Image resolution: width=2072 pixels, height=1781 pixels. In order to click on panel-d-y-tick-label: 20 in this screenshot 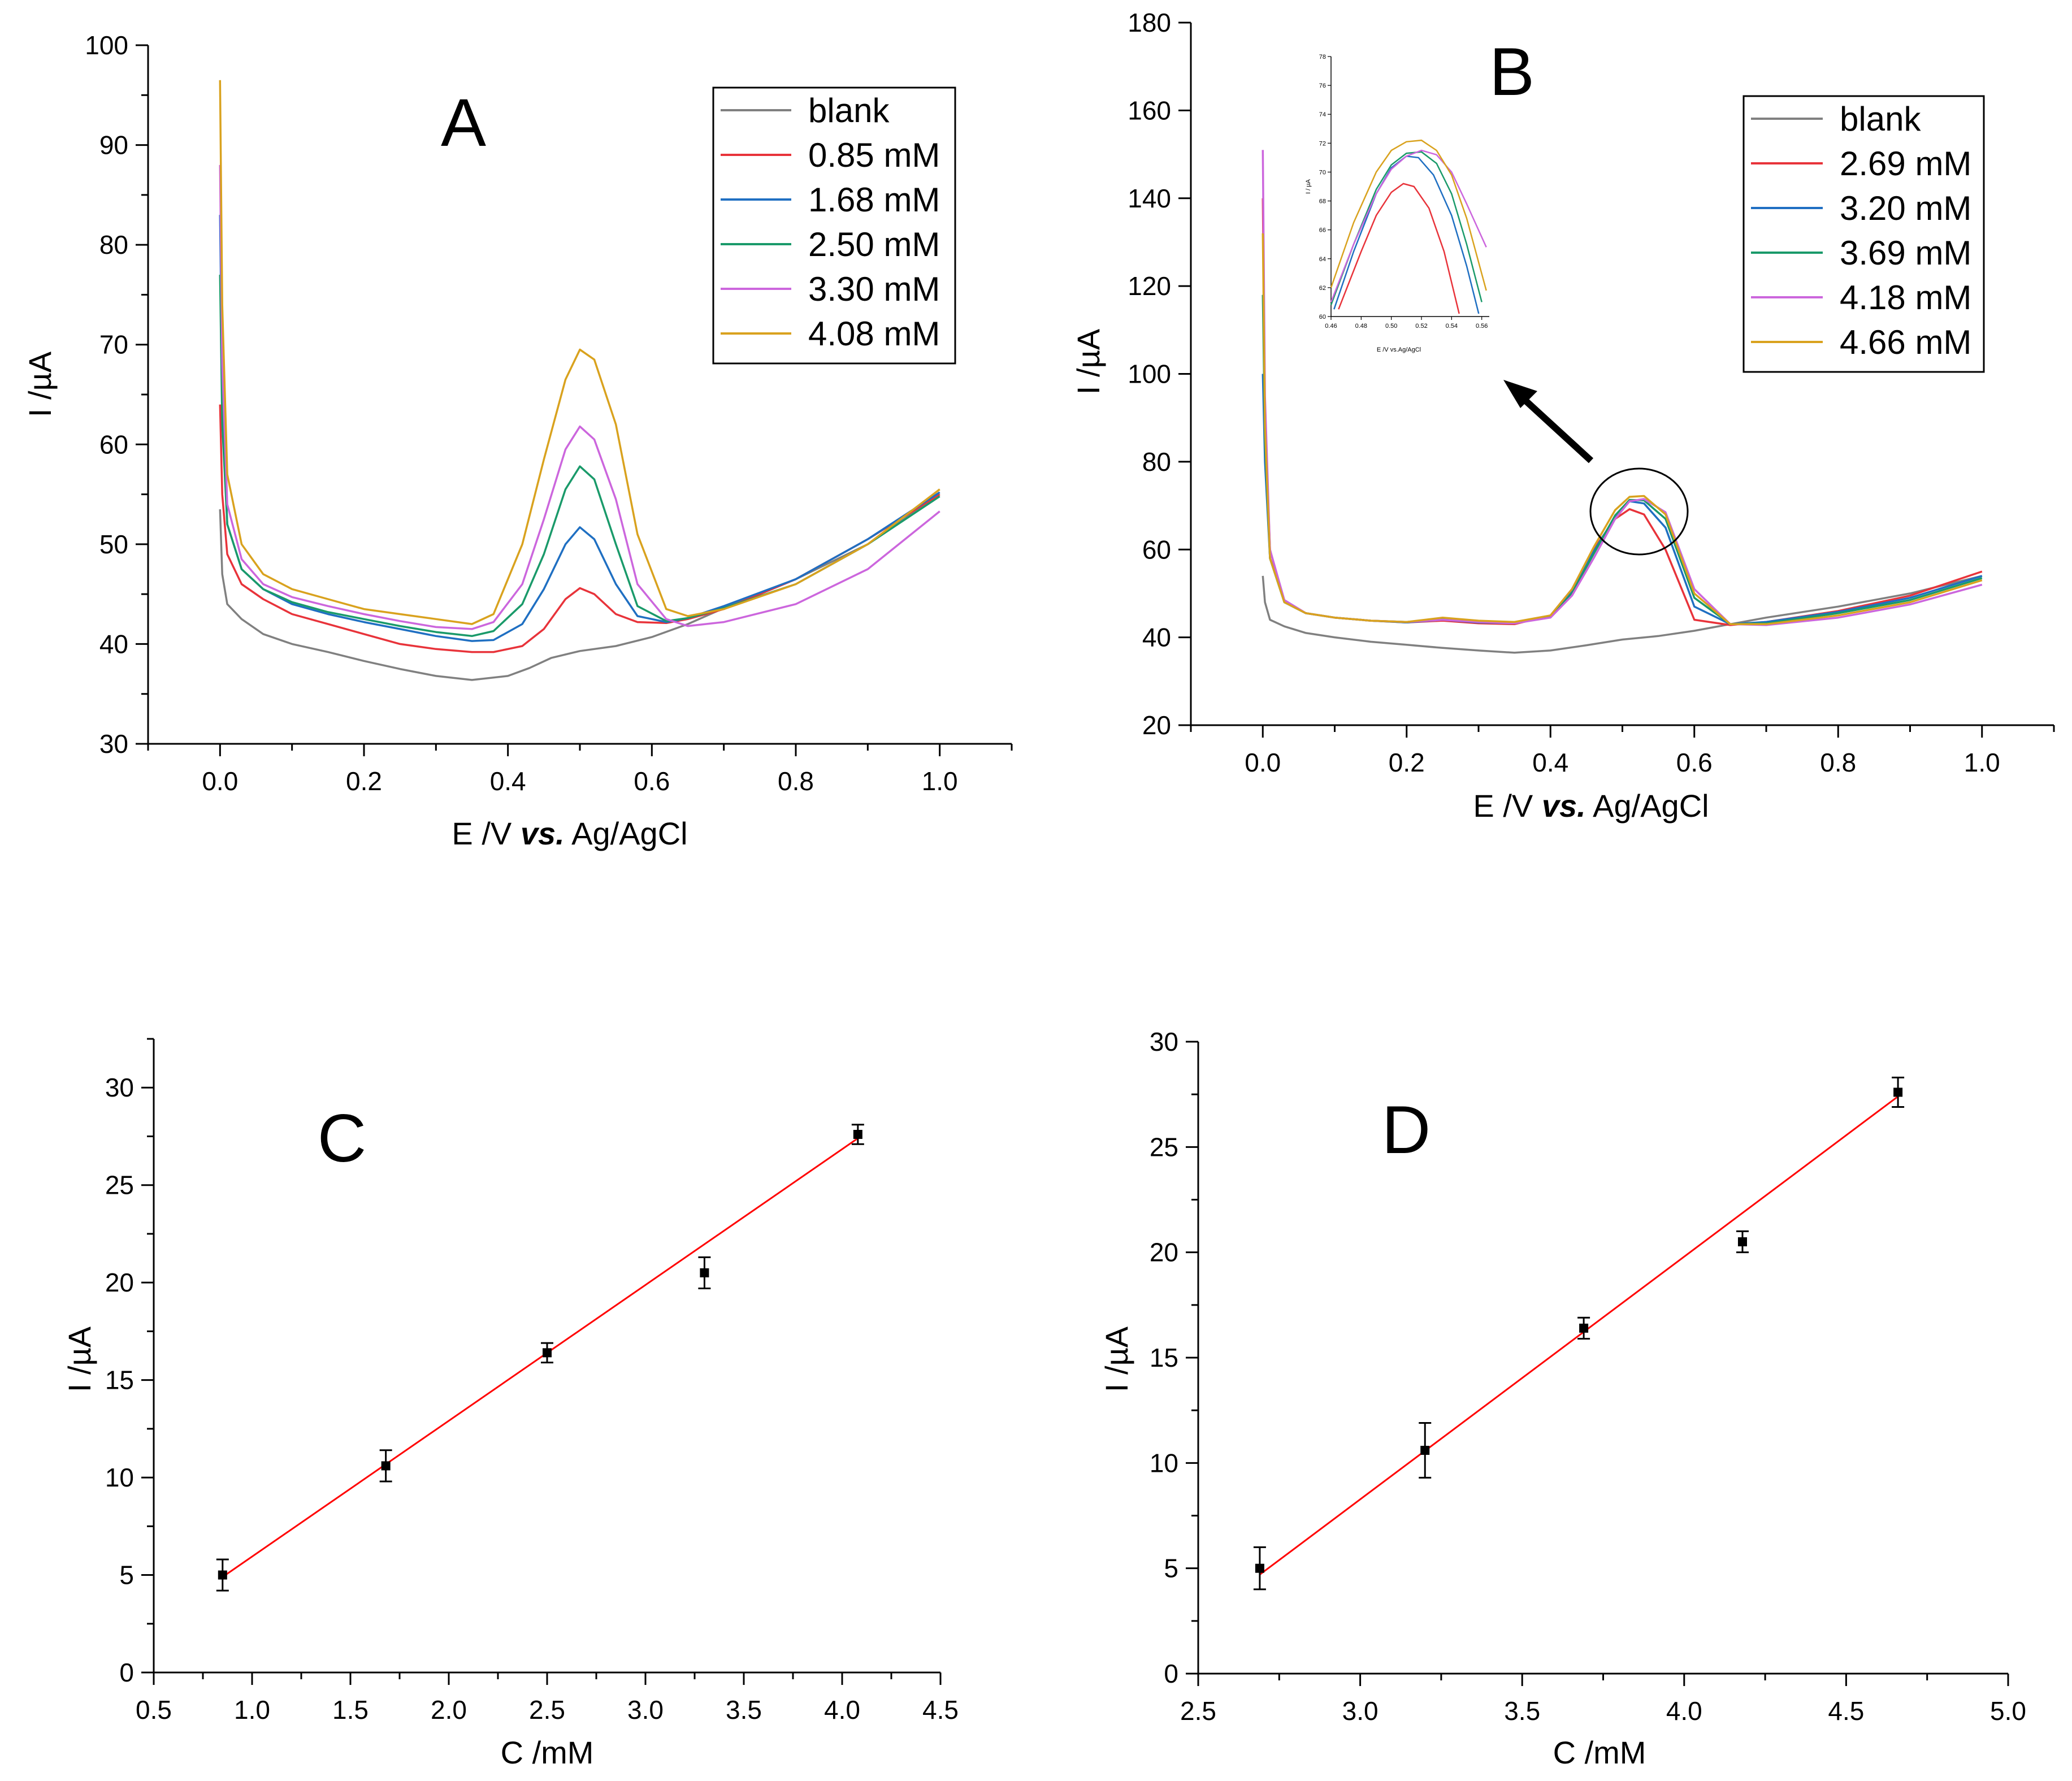, I will do `click(1164, 1252)`.